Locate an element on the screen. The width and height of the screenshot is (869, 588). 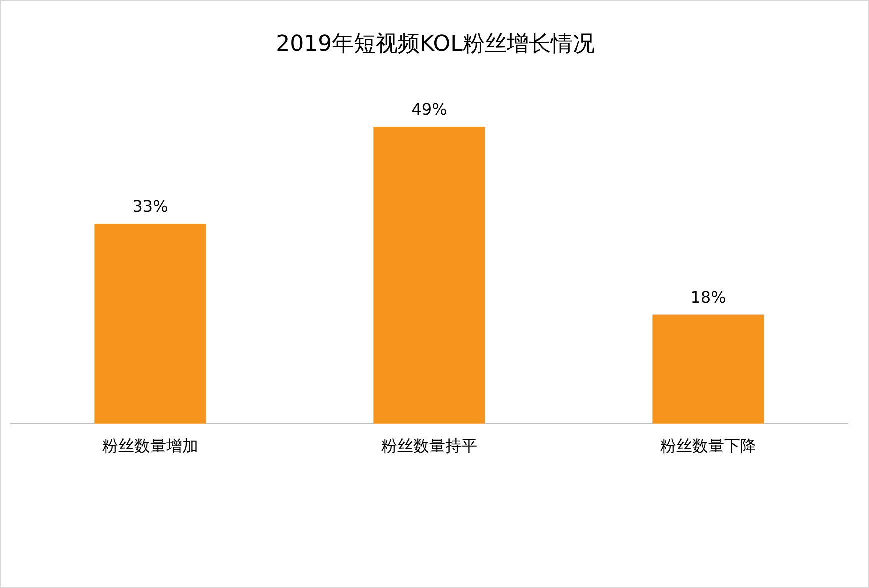
x-tick-label: 粉丝数量下降 is located at coordinates (708, 446).